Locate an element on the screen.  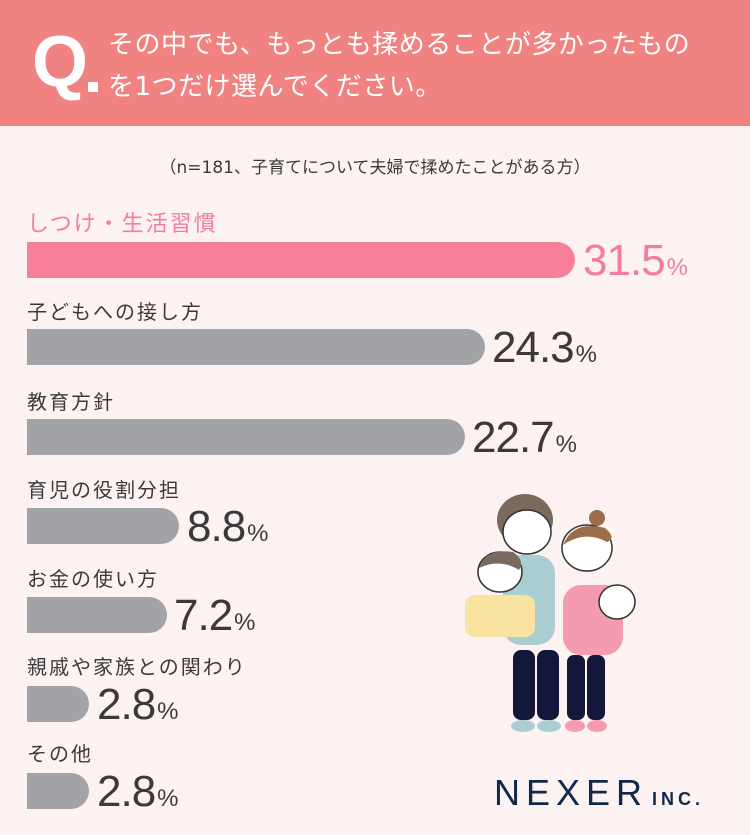
row-value: 8.8% is located at coordinates (228, 530).